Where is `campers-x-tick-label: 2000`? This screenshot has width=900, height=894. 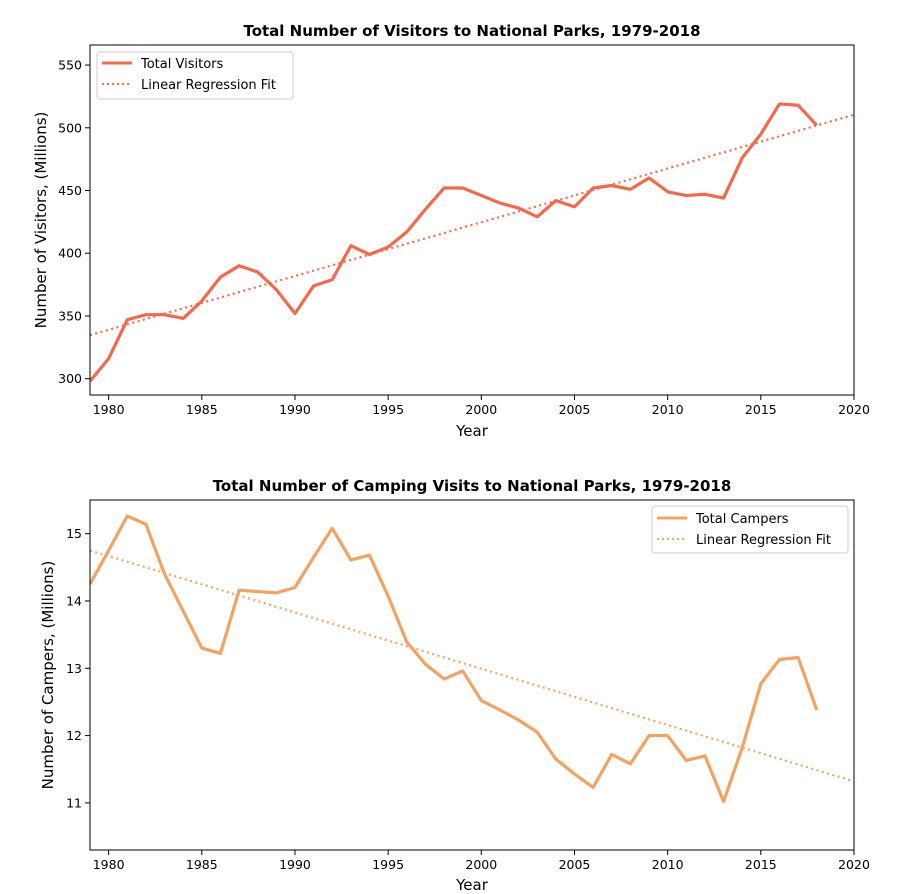 campers-x-tick-label: 2000 is located at coordinates (481, 864).